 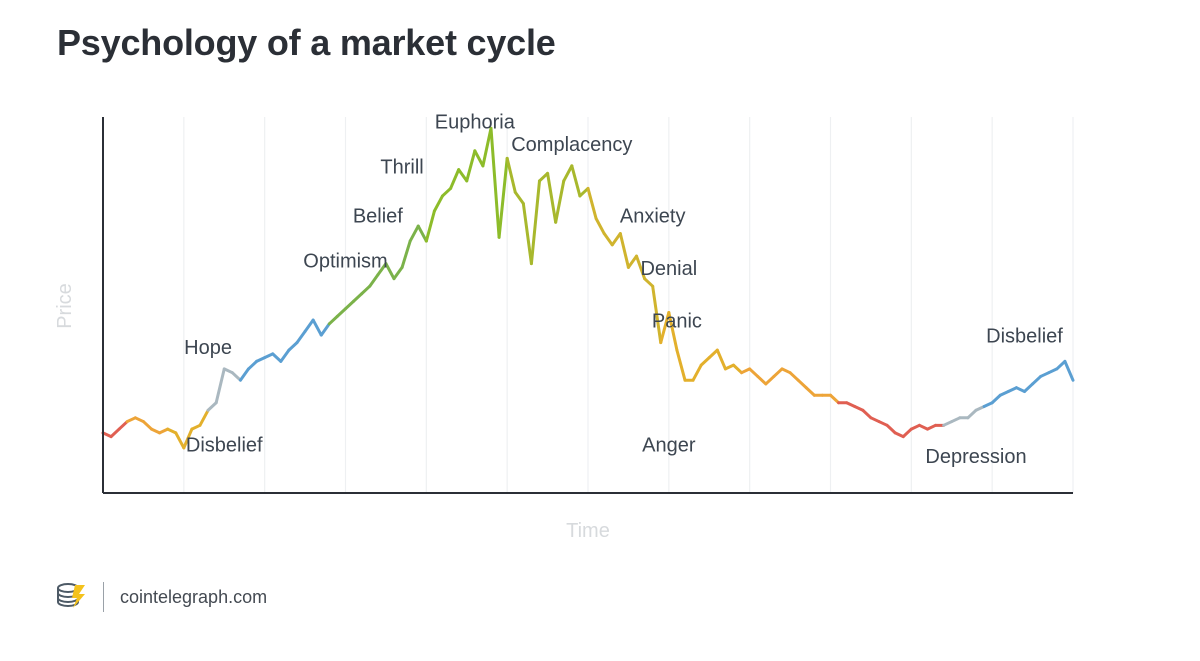 What do you see at coordinates (669, 446) in the screenshot?
I see `stage-label-anger: Anger` at bounding box center [669, 446].